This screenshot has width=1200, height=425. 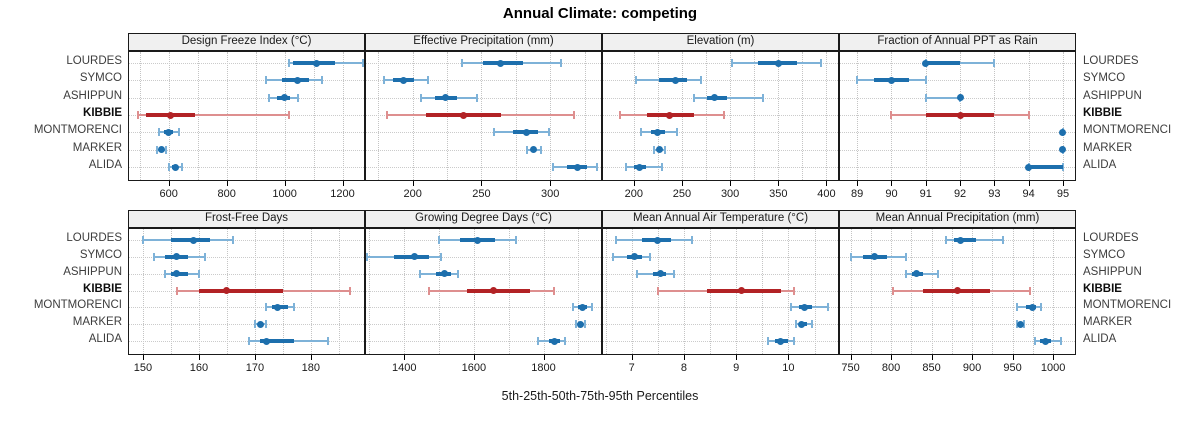 What do you see at coordinates (857, 80) in the screenshot?
I see `whisker-cap-low-symco` at bounding box center [857, 80].